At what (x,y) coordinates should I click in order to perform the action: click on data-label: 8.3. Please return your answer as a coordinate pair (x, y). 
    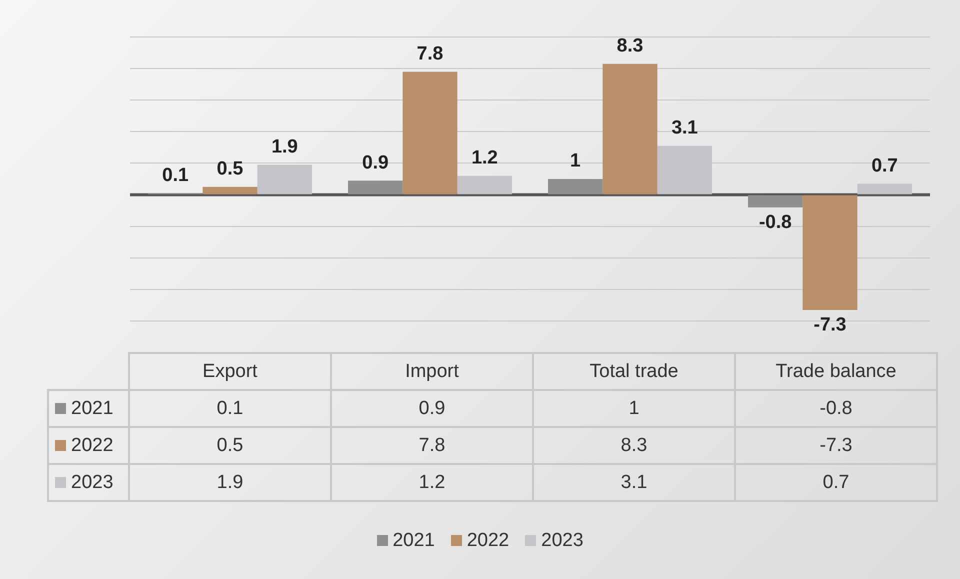
    Looking at the image, I should click on (630, 46).